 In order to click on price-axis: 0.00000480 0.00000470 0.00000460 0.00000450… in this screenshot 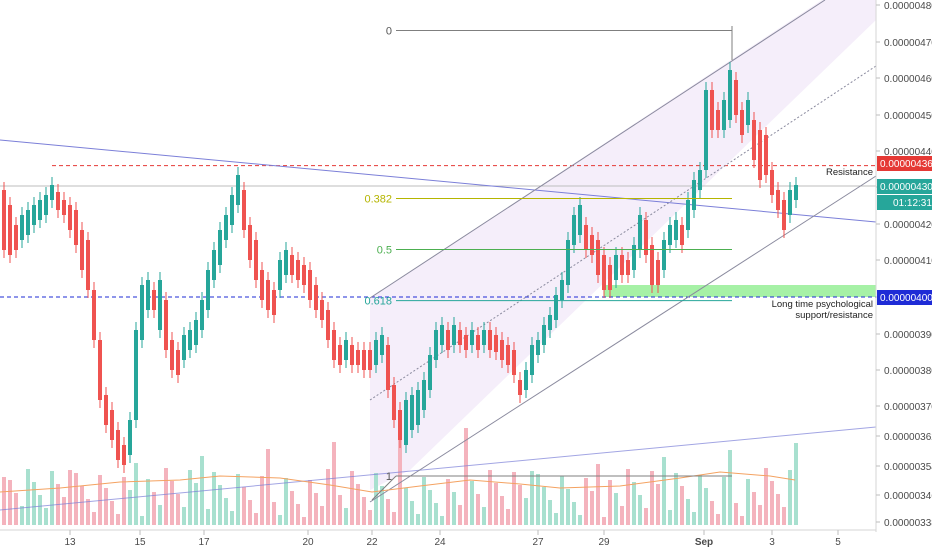, I will do `click(904, 265)`.